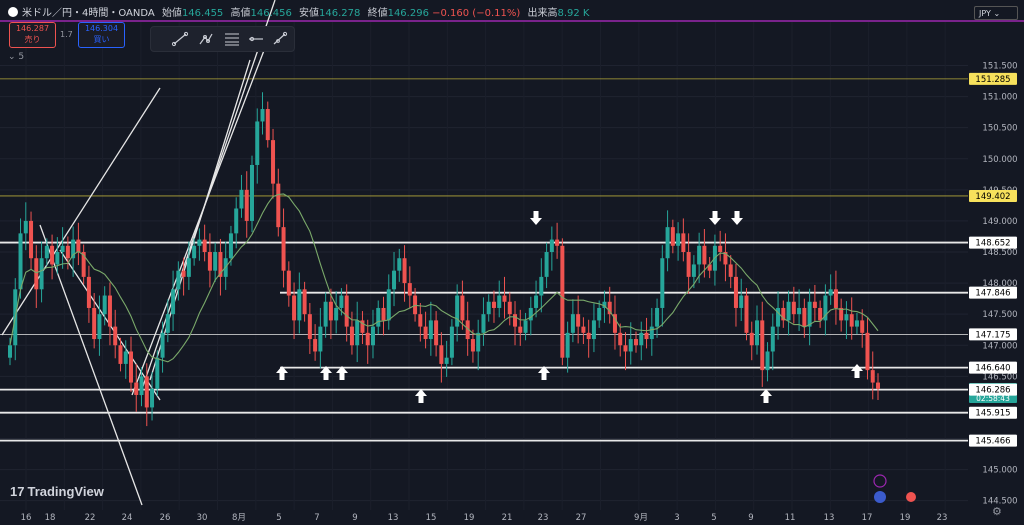 Image resolution: width=1024 pixels, height=525 pixels. What do you see at coordinates (232, 39) in the screenshot?
I see `fib-icon` at bounding box center [232, 39].